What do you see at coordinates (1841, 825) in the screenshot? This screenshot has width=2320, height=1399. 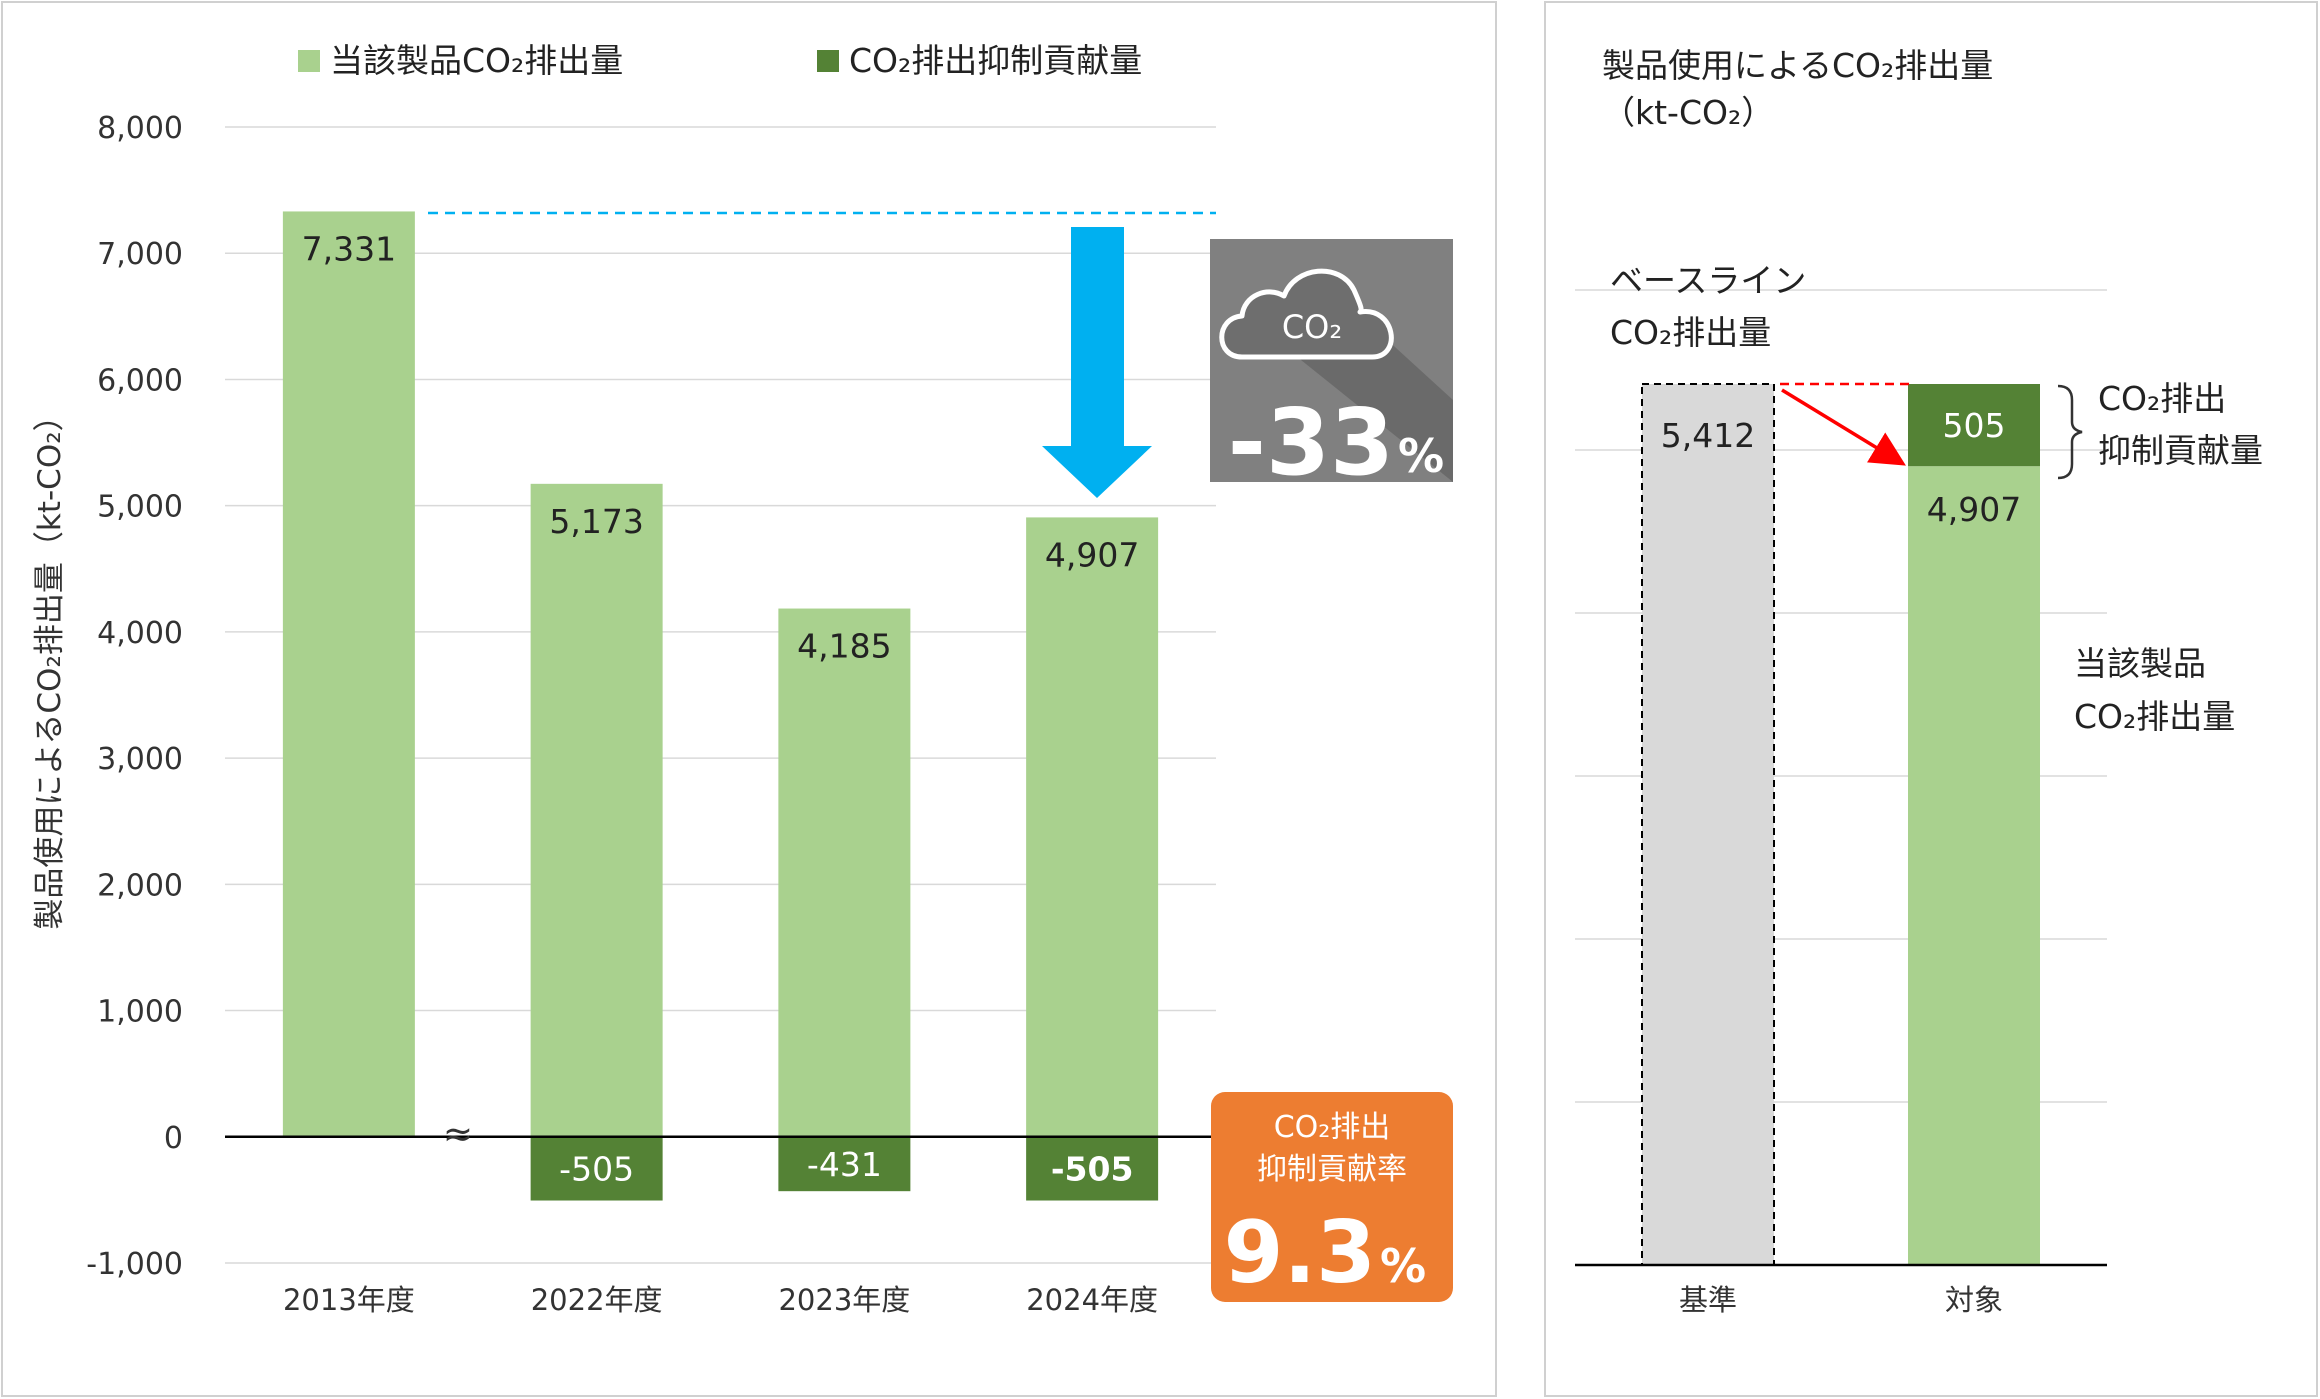 I see `right-bars: 5,412 4,907 505` at bounding box center [1841, 825].